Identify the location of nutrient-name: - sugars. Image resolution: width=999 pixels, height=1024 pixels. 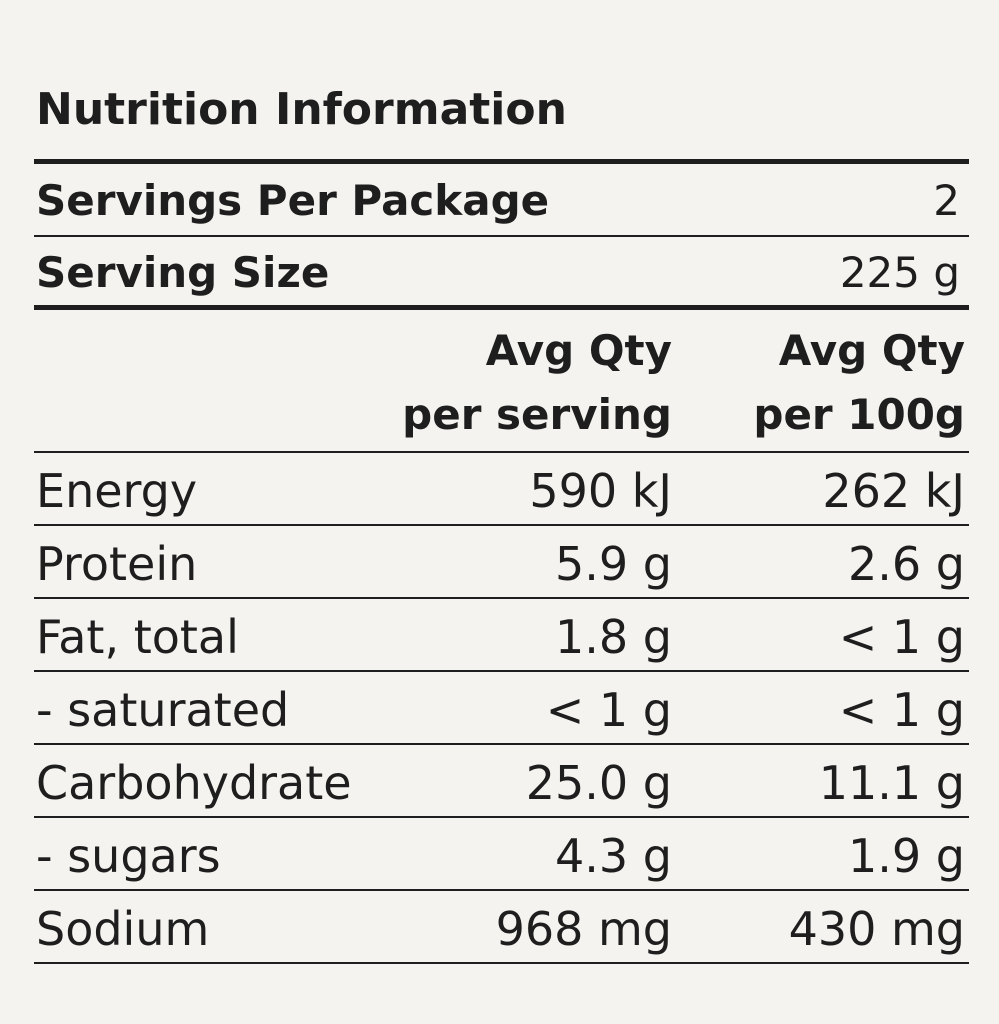
(128, 856).